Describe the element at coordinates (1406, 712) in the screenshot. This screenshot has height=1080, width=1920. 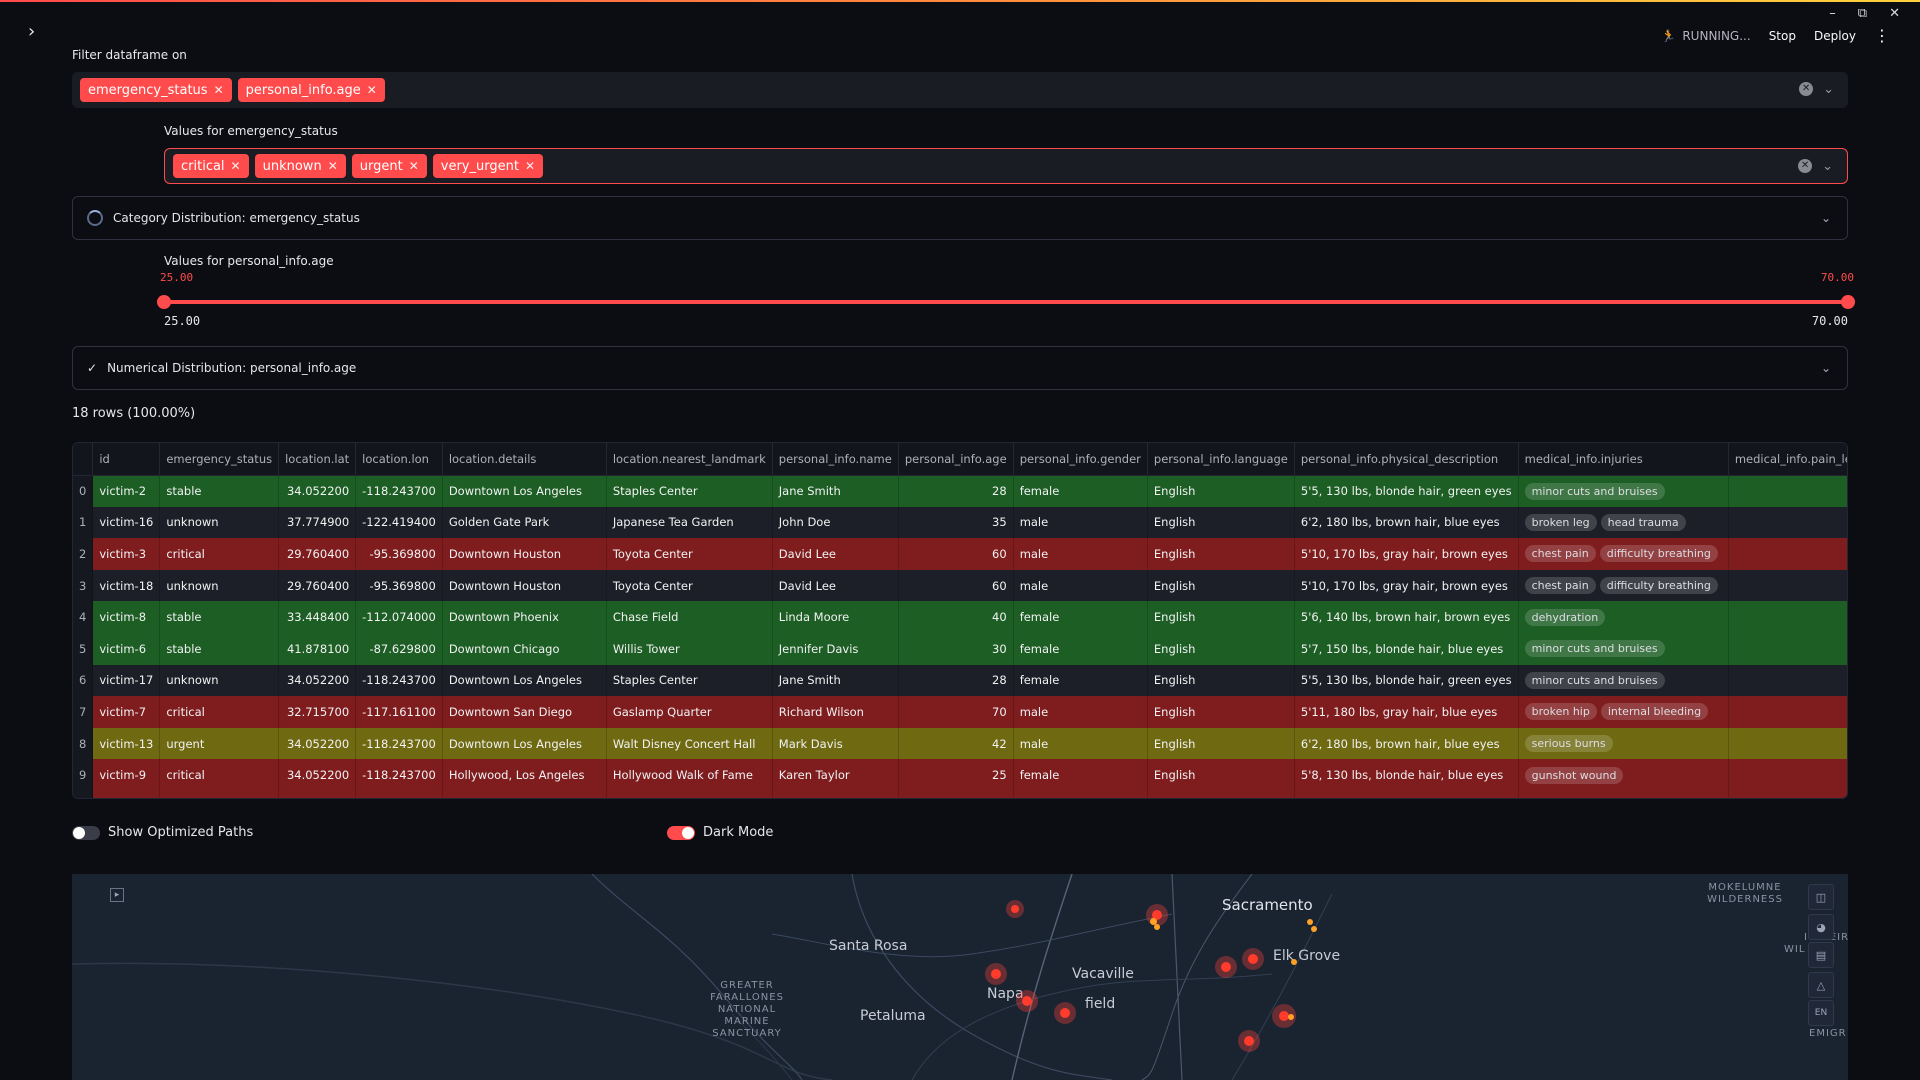
I see `table-cell: 5'11, 180 lbs, gray hair, blue eyes` at that location.